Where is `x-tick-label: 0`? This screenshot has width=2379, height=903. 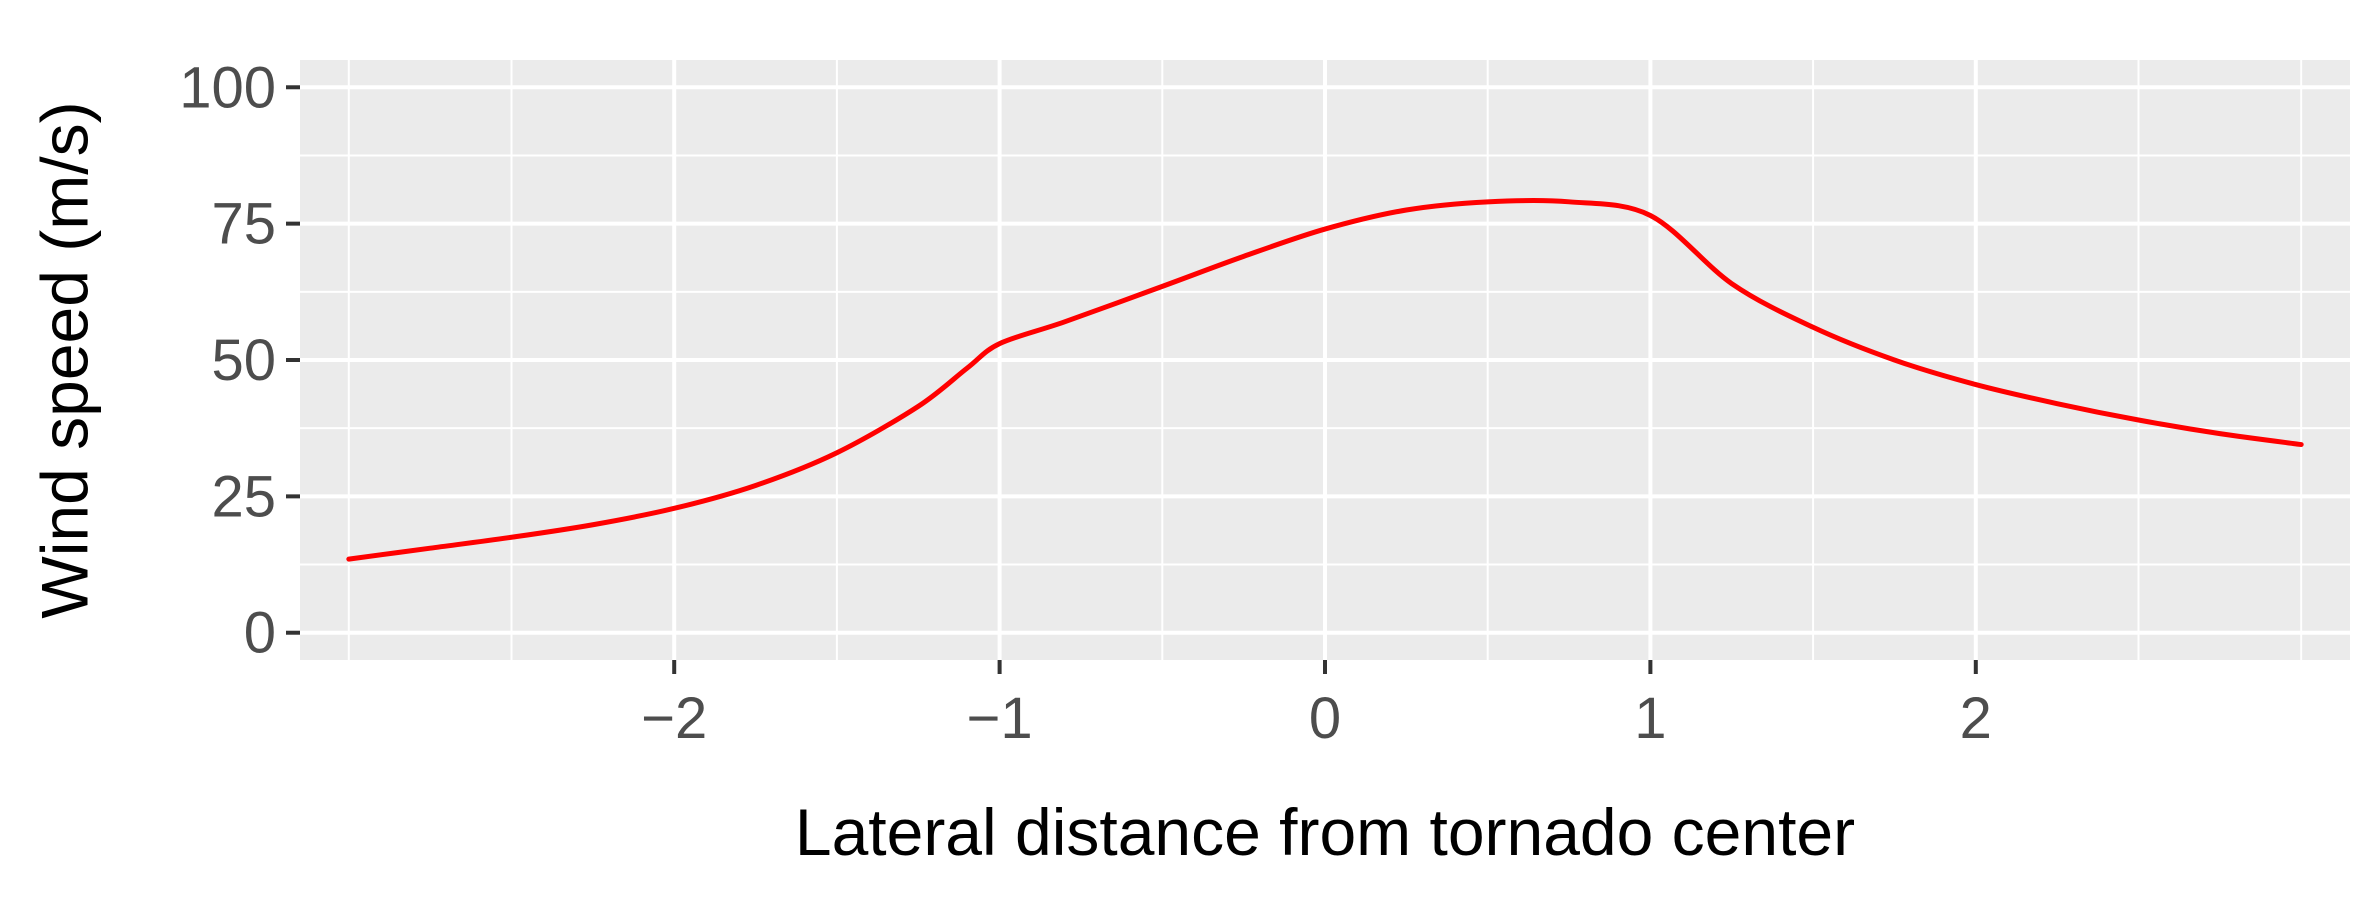 x-tick-label: 0 is located at coordinates (1325, 718).